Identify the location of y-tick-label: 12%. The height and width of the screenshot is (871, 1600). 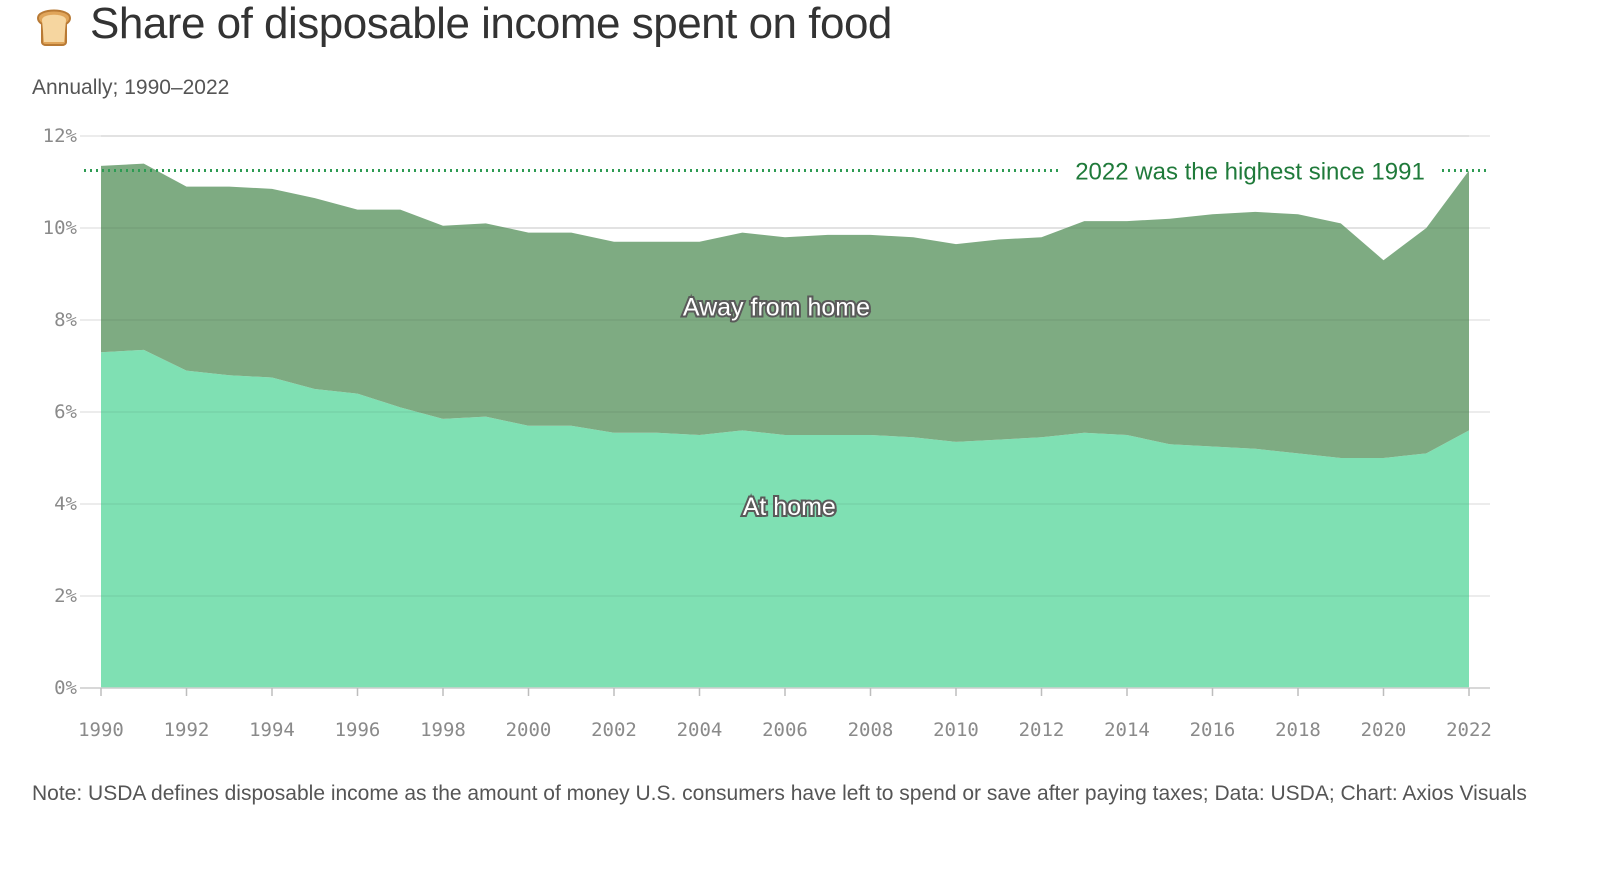
(60, 136).